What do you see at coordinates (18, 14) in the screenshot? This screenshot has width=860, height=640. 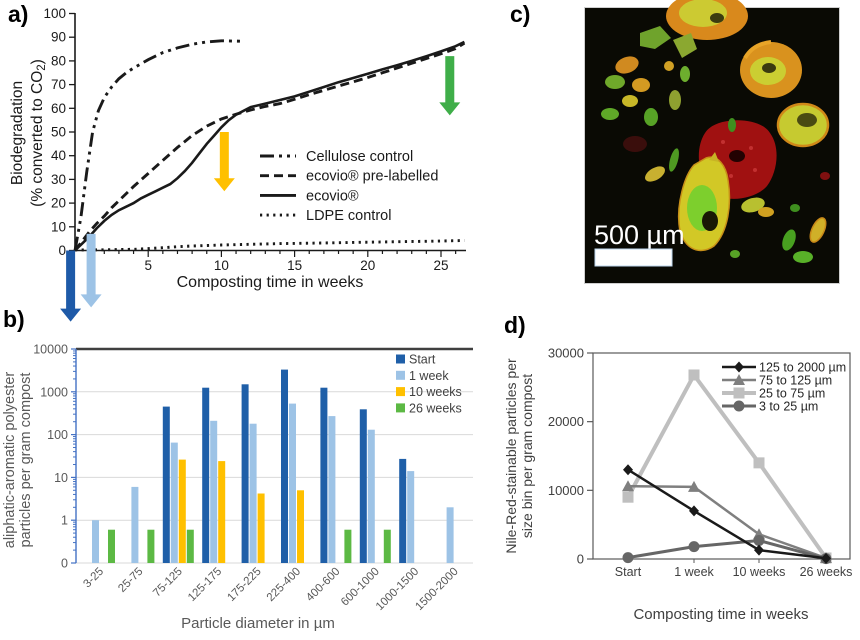 I see `panel-a-label: a)` at bounding box center [18, 14].